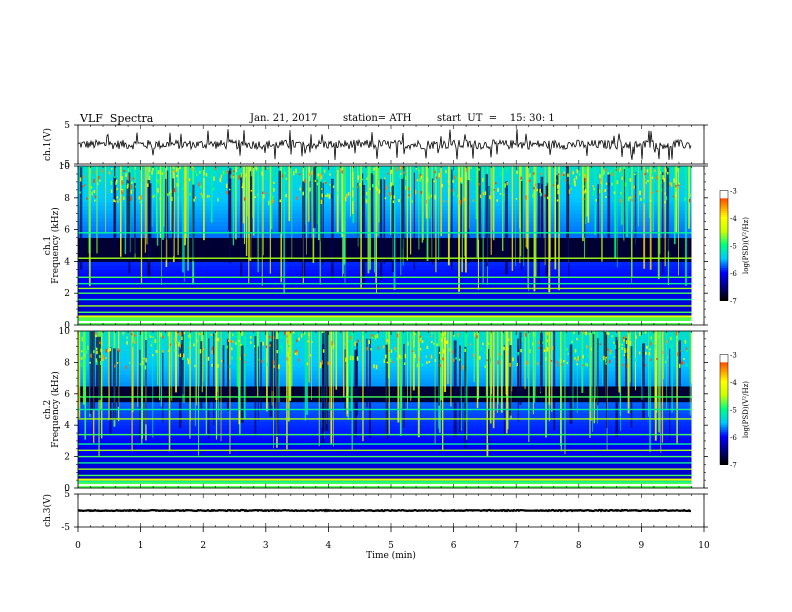  What do you see at coordinates (733, 192) in the screenshot?
I see `colorbar-tick-label: -3` at bounding box center [733, 192].